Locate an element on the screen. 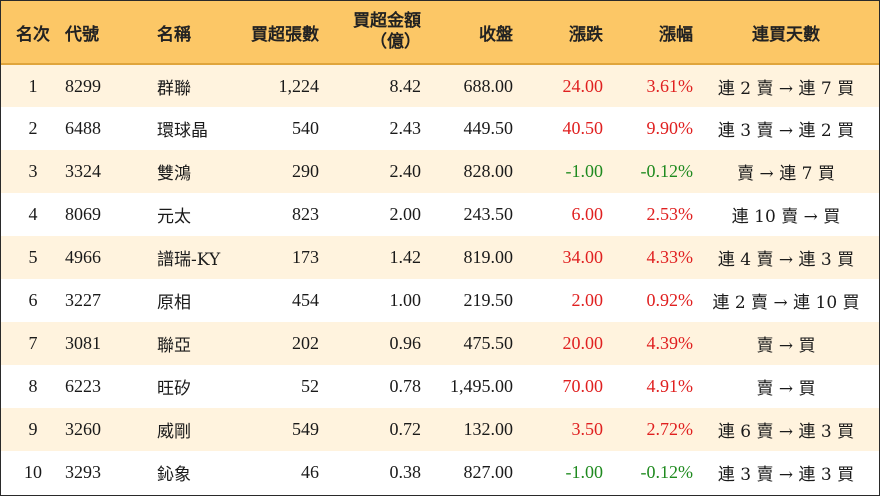 Image resolution: width=880 pixels, height=496 pixels. cell-streak: 賣 → 連 7 買 is located at coordinates (786, 174).